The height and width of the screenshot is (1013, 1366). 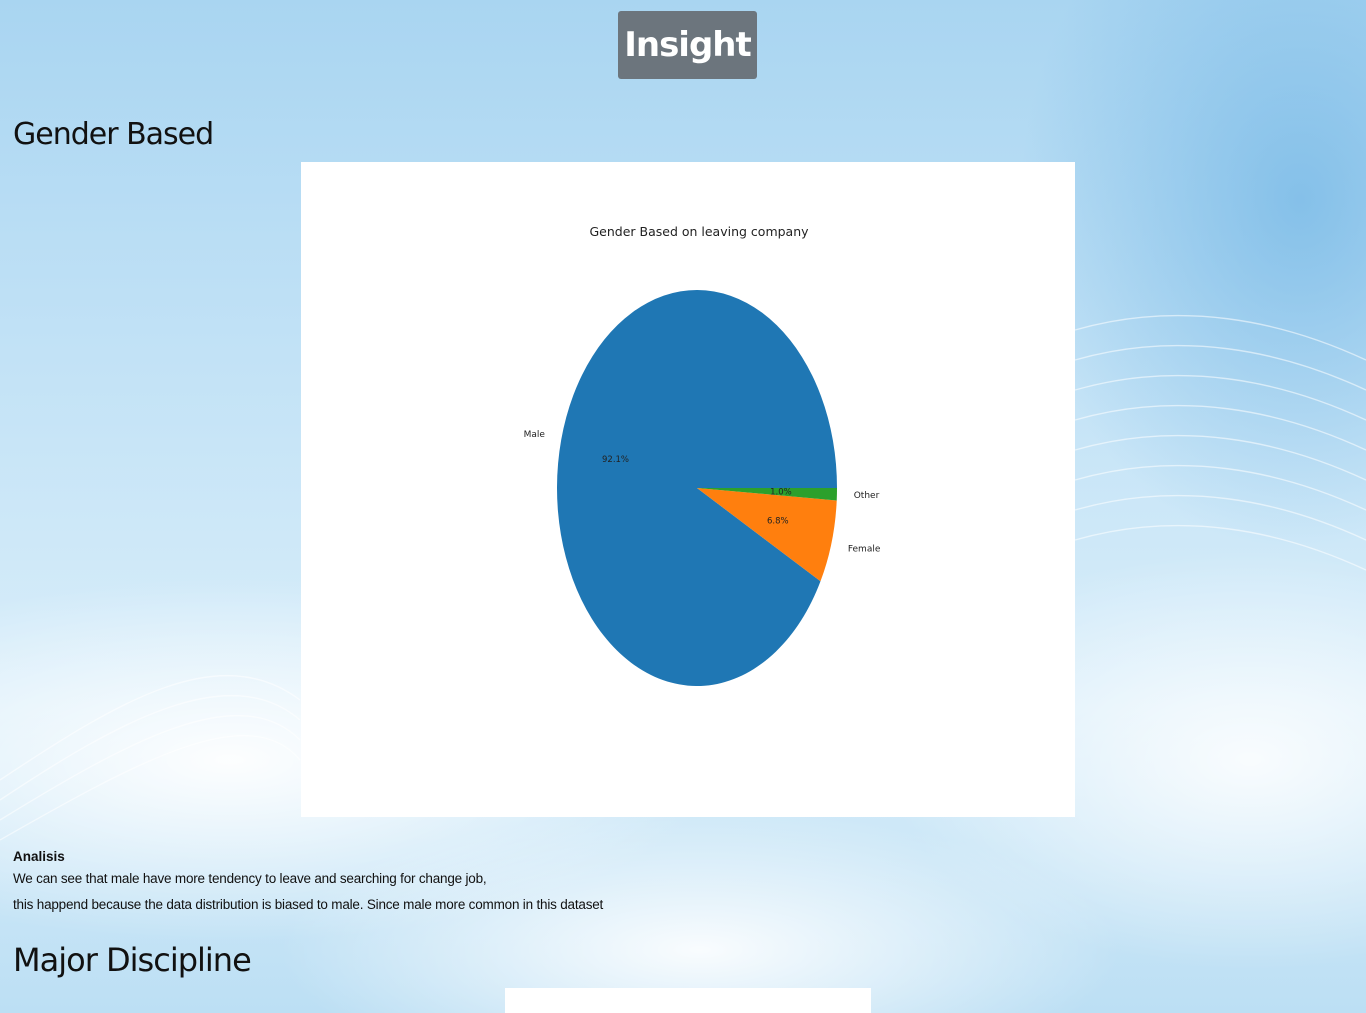 I want to click on section-heading-major-discipline: Major Discipline, so click(x=132, y=960).